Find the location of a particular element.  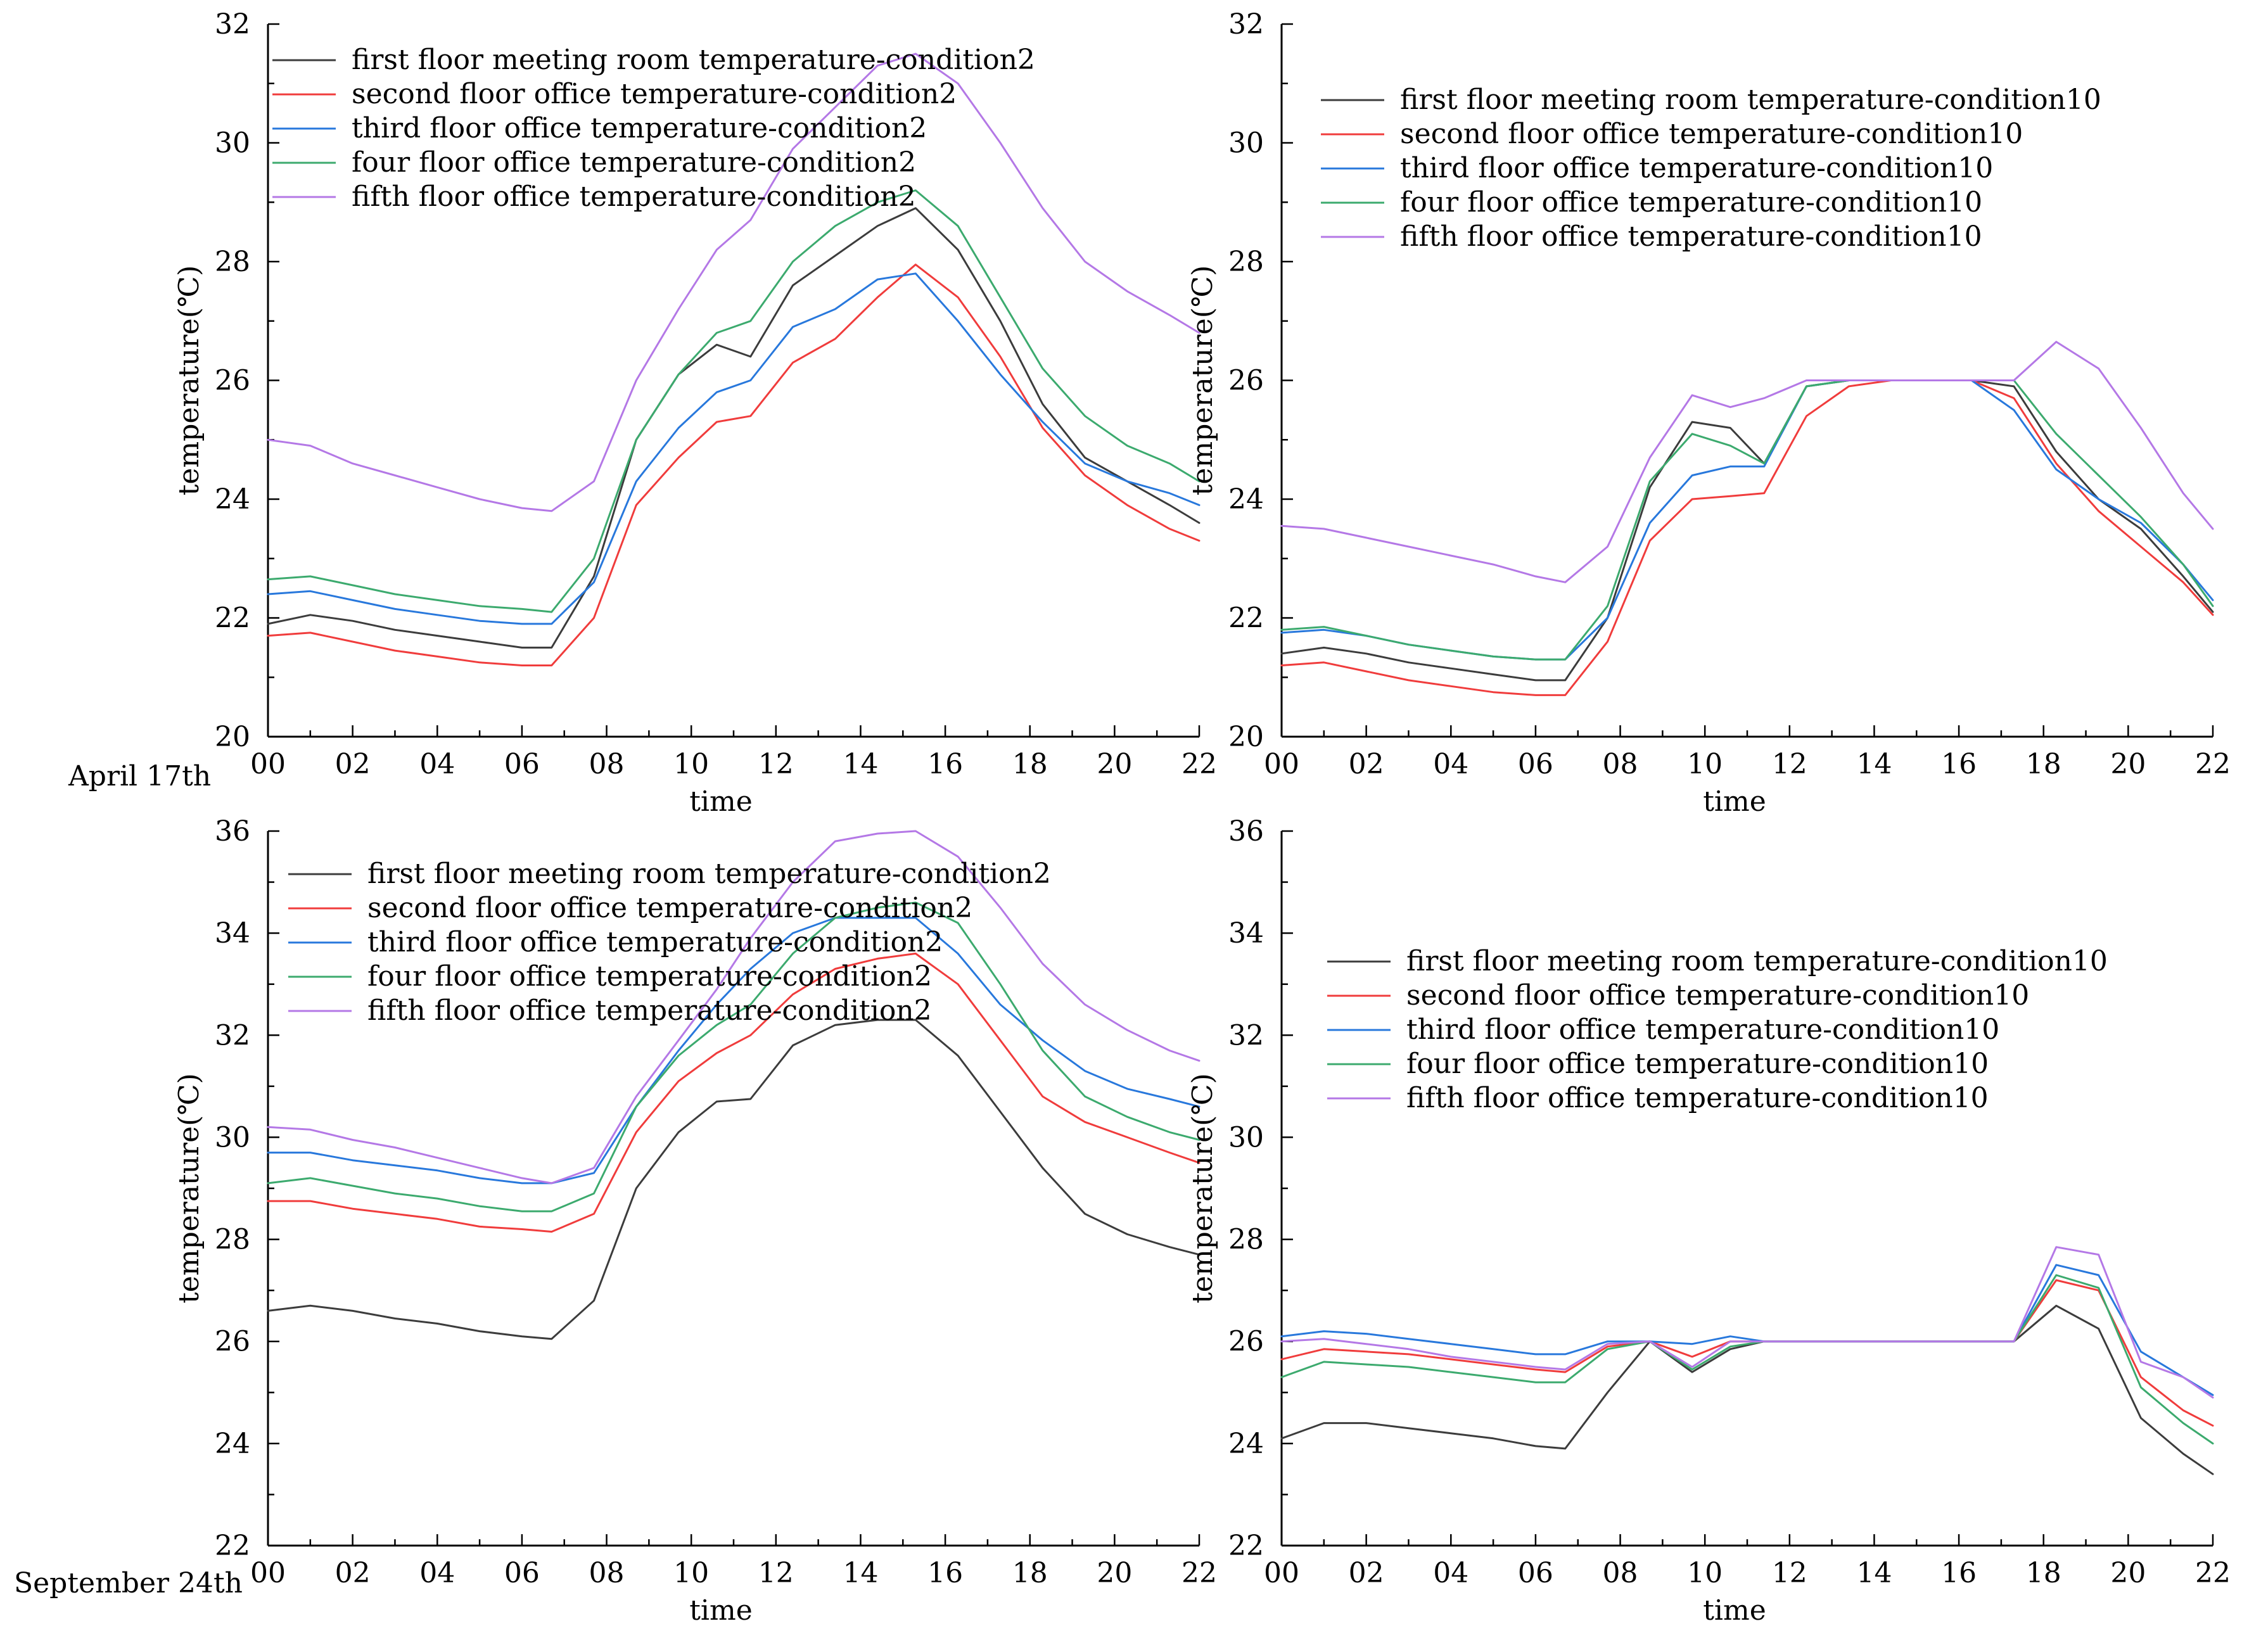

row-label-september: September 24th is located at coordinates (128, 1583).